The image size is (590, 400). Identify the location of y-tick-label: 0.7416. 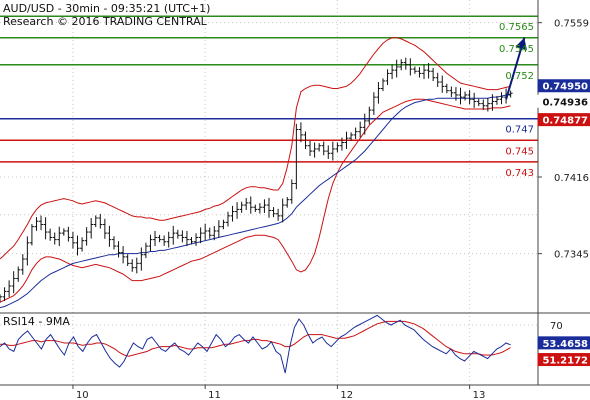
(571, 178).